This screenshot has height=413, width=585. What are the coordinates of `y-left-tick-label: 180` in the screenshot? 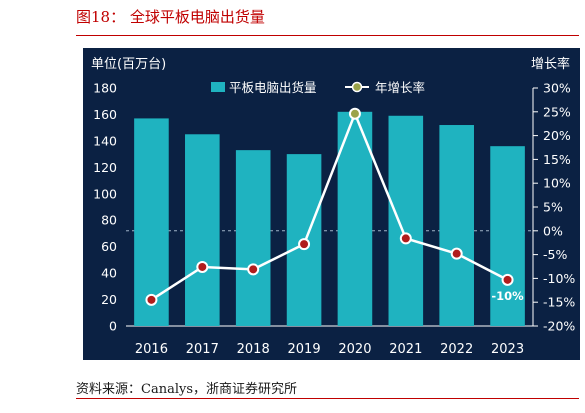 It's located at (105, 88).